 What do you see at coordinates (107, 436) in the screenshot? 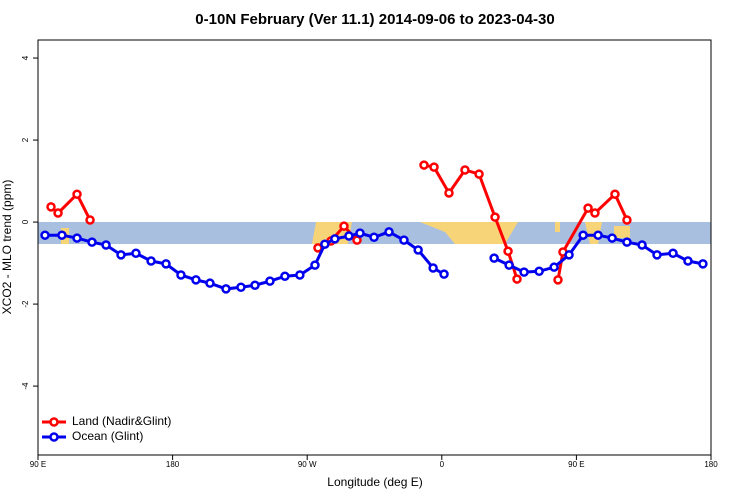
I see `legend-label: Ocean (Glint)` at bounding box center [107, 436].